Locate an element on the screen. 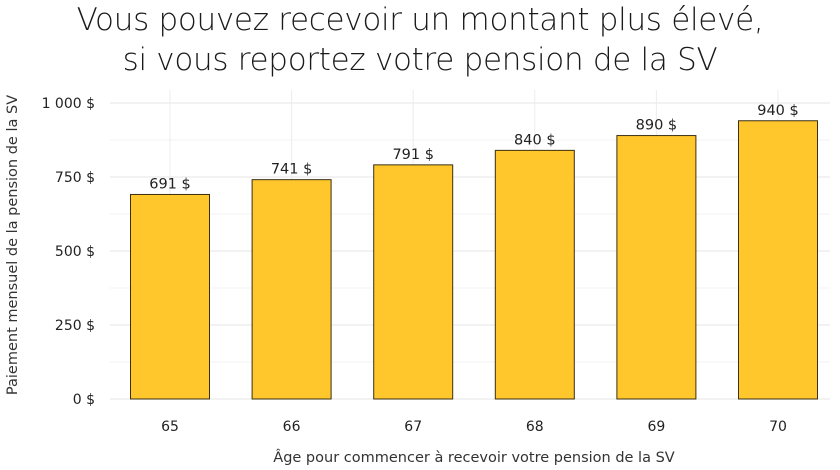 The height and width of the screenshot is (470, 840). y-tick-label: 250 $ is located at coordinates (75, 326).